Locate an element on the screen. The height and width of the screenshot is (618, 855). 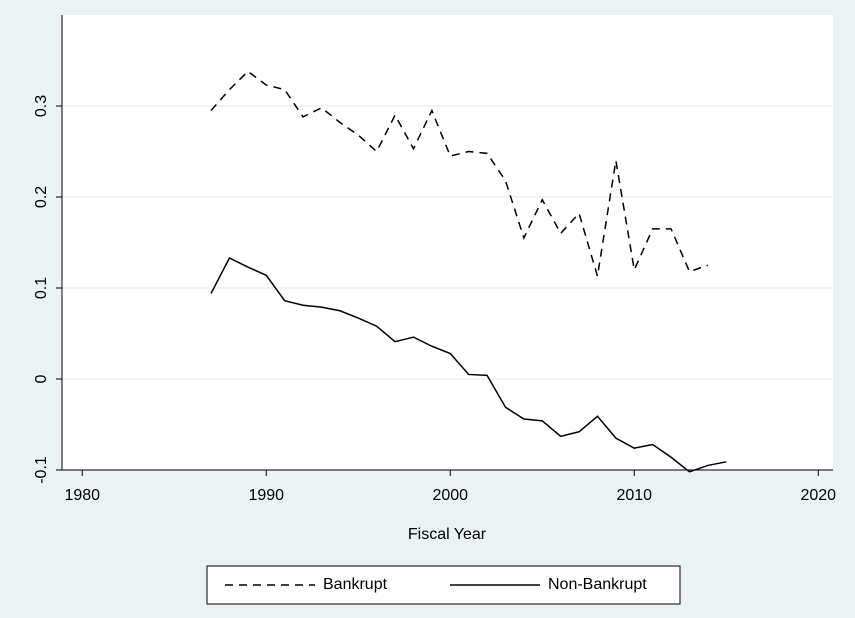
x-tick-label: 1990 is located at coordinates (266, 495).